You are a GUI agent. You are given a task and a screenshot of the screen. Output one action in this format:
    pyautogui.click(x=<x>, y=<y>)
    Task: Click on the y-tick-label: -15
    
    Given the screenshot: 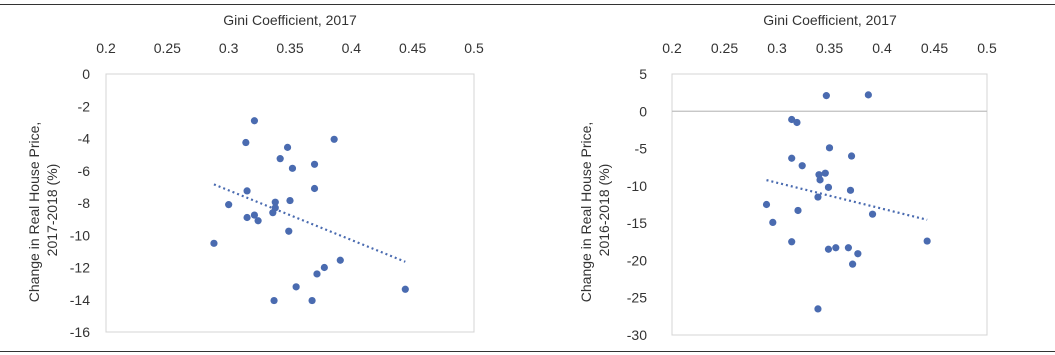 What is the action you would take?
    pyautogui.click(x=637, y=223)
    